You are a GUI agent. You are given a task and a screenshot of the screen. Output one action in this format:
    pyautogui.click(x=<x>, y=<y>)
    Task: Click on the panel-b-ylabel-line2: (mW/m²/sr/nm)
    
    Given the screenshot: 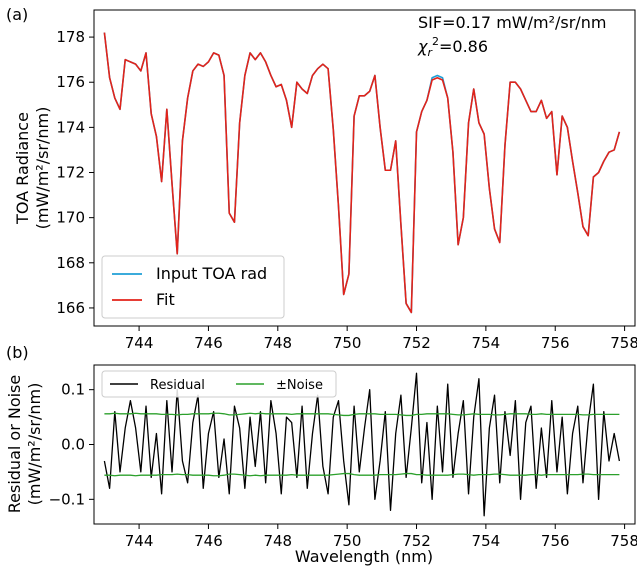 What is the action you would take?
    pyautogui.click(x=34, y=444)
    